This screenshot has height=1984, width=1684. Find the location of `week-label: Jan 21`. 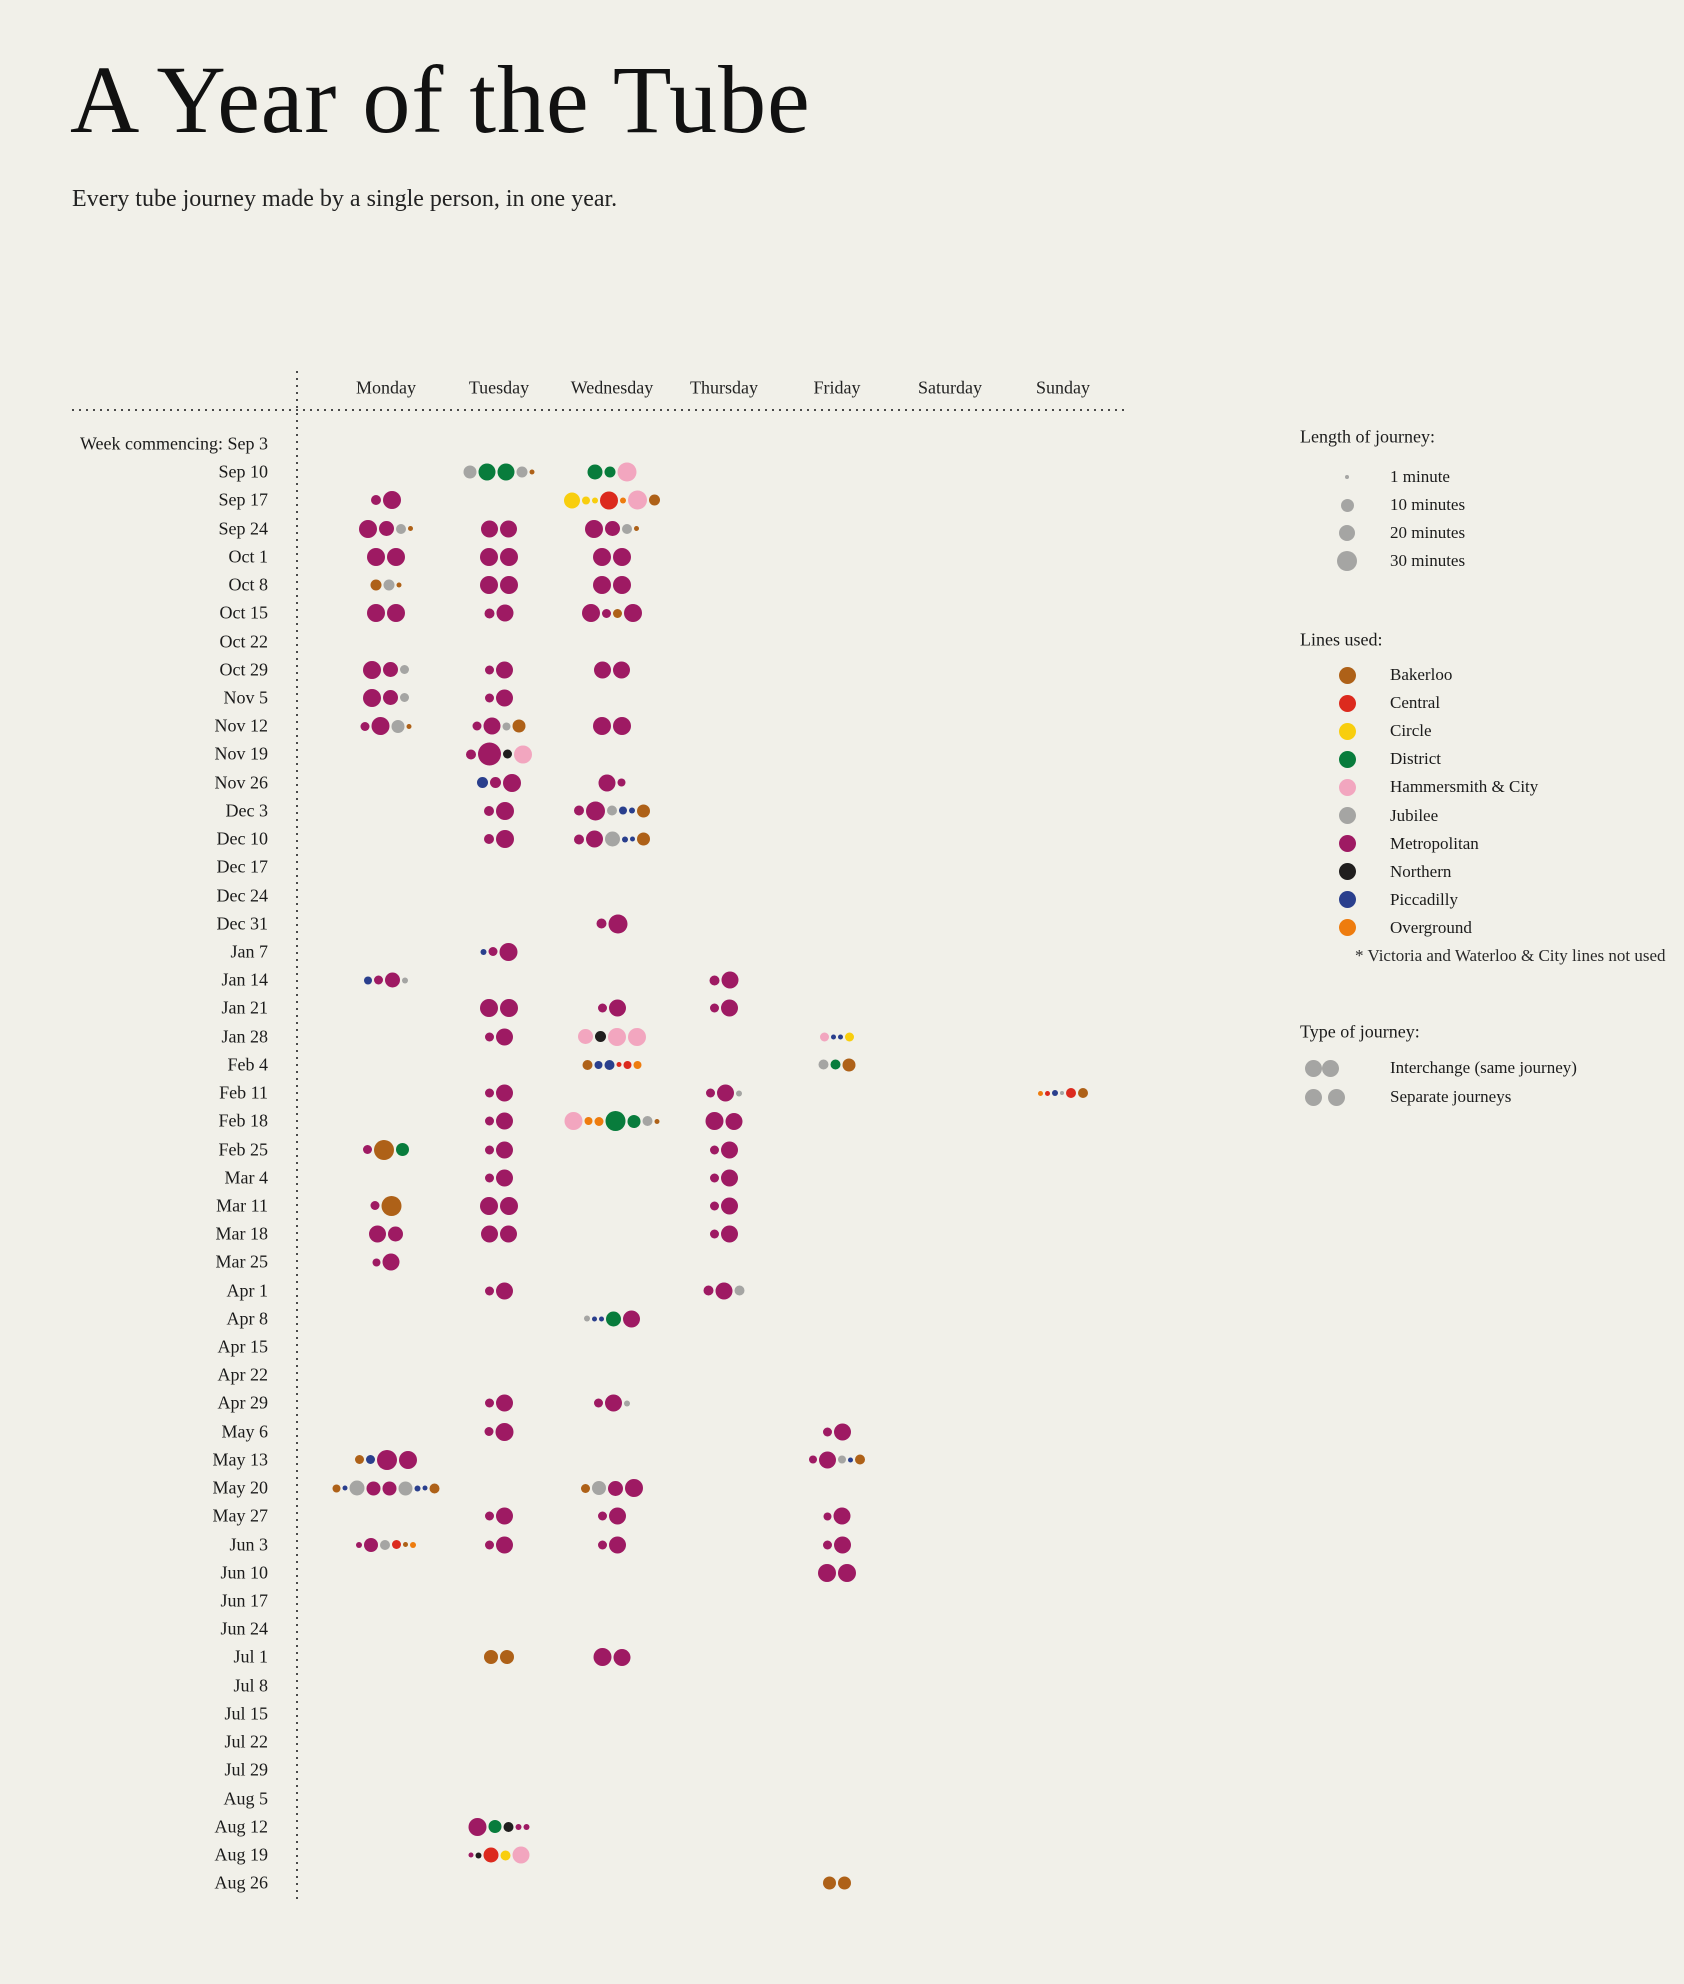

week-label: Jan 21 is located at coordinates (245, 1007).